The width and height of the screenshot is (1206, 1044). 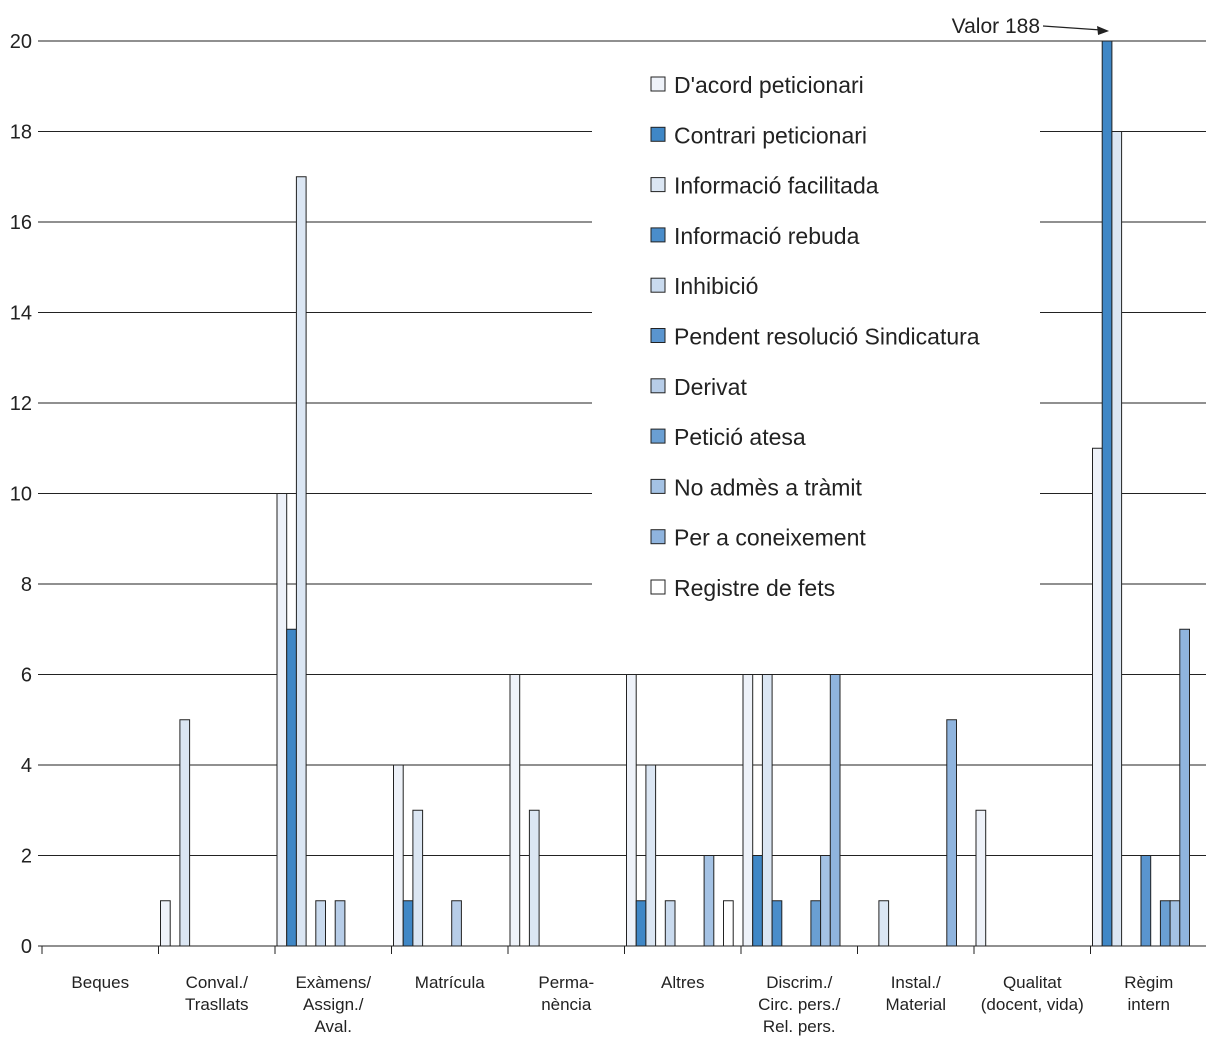 I want to click on y-tick-label-4: 4, so click(x=26, y=766).